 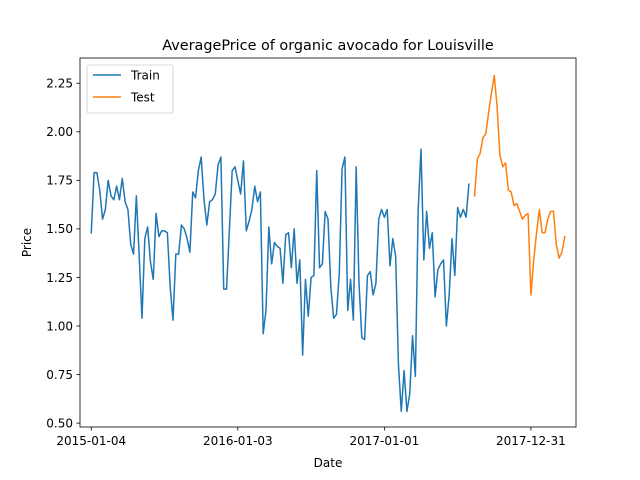 I want to click on x-tick-label: 2016-01-03, so click(x=238, y=441).